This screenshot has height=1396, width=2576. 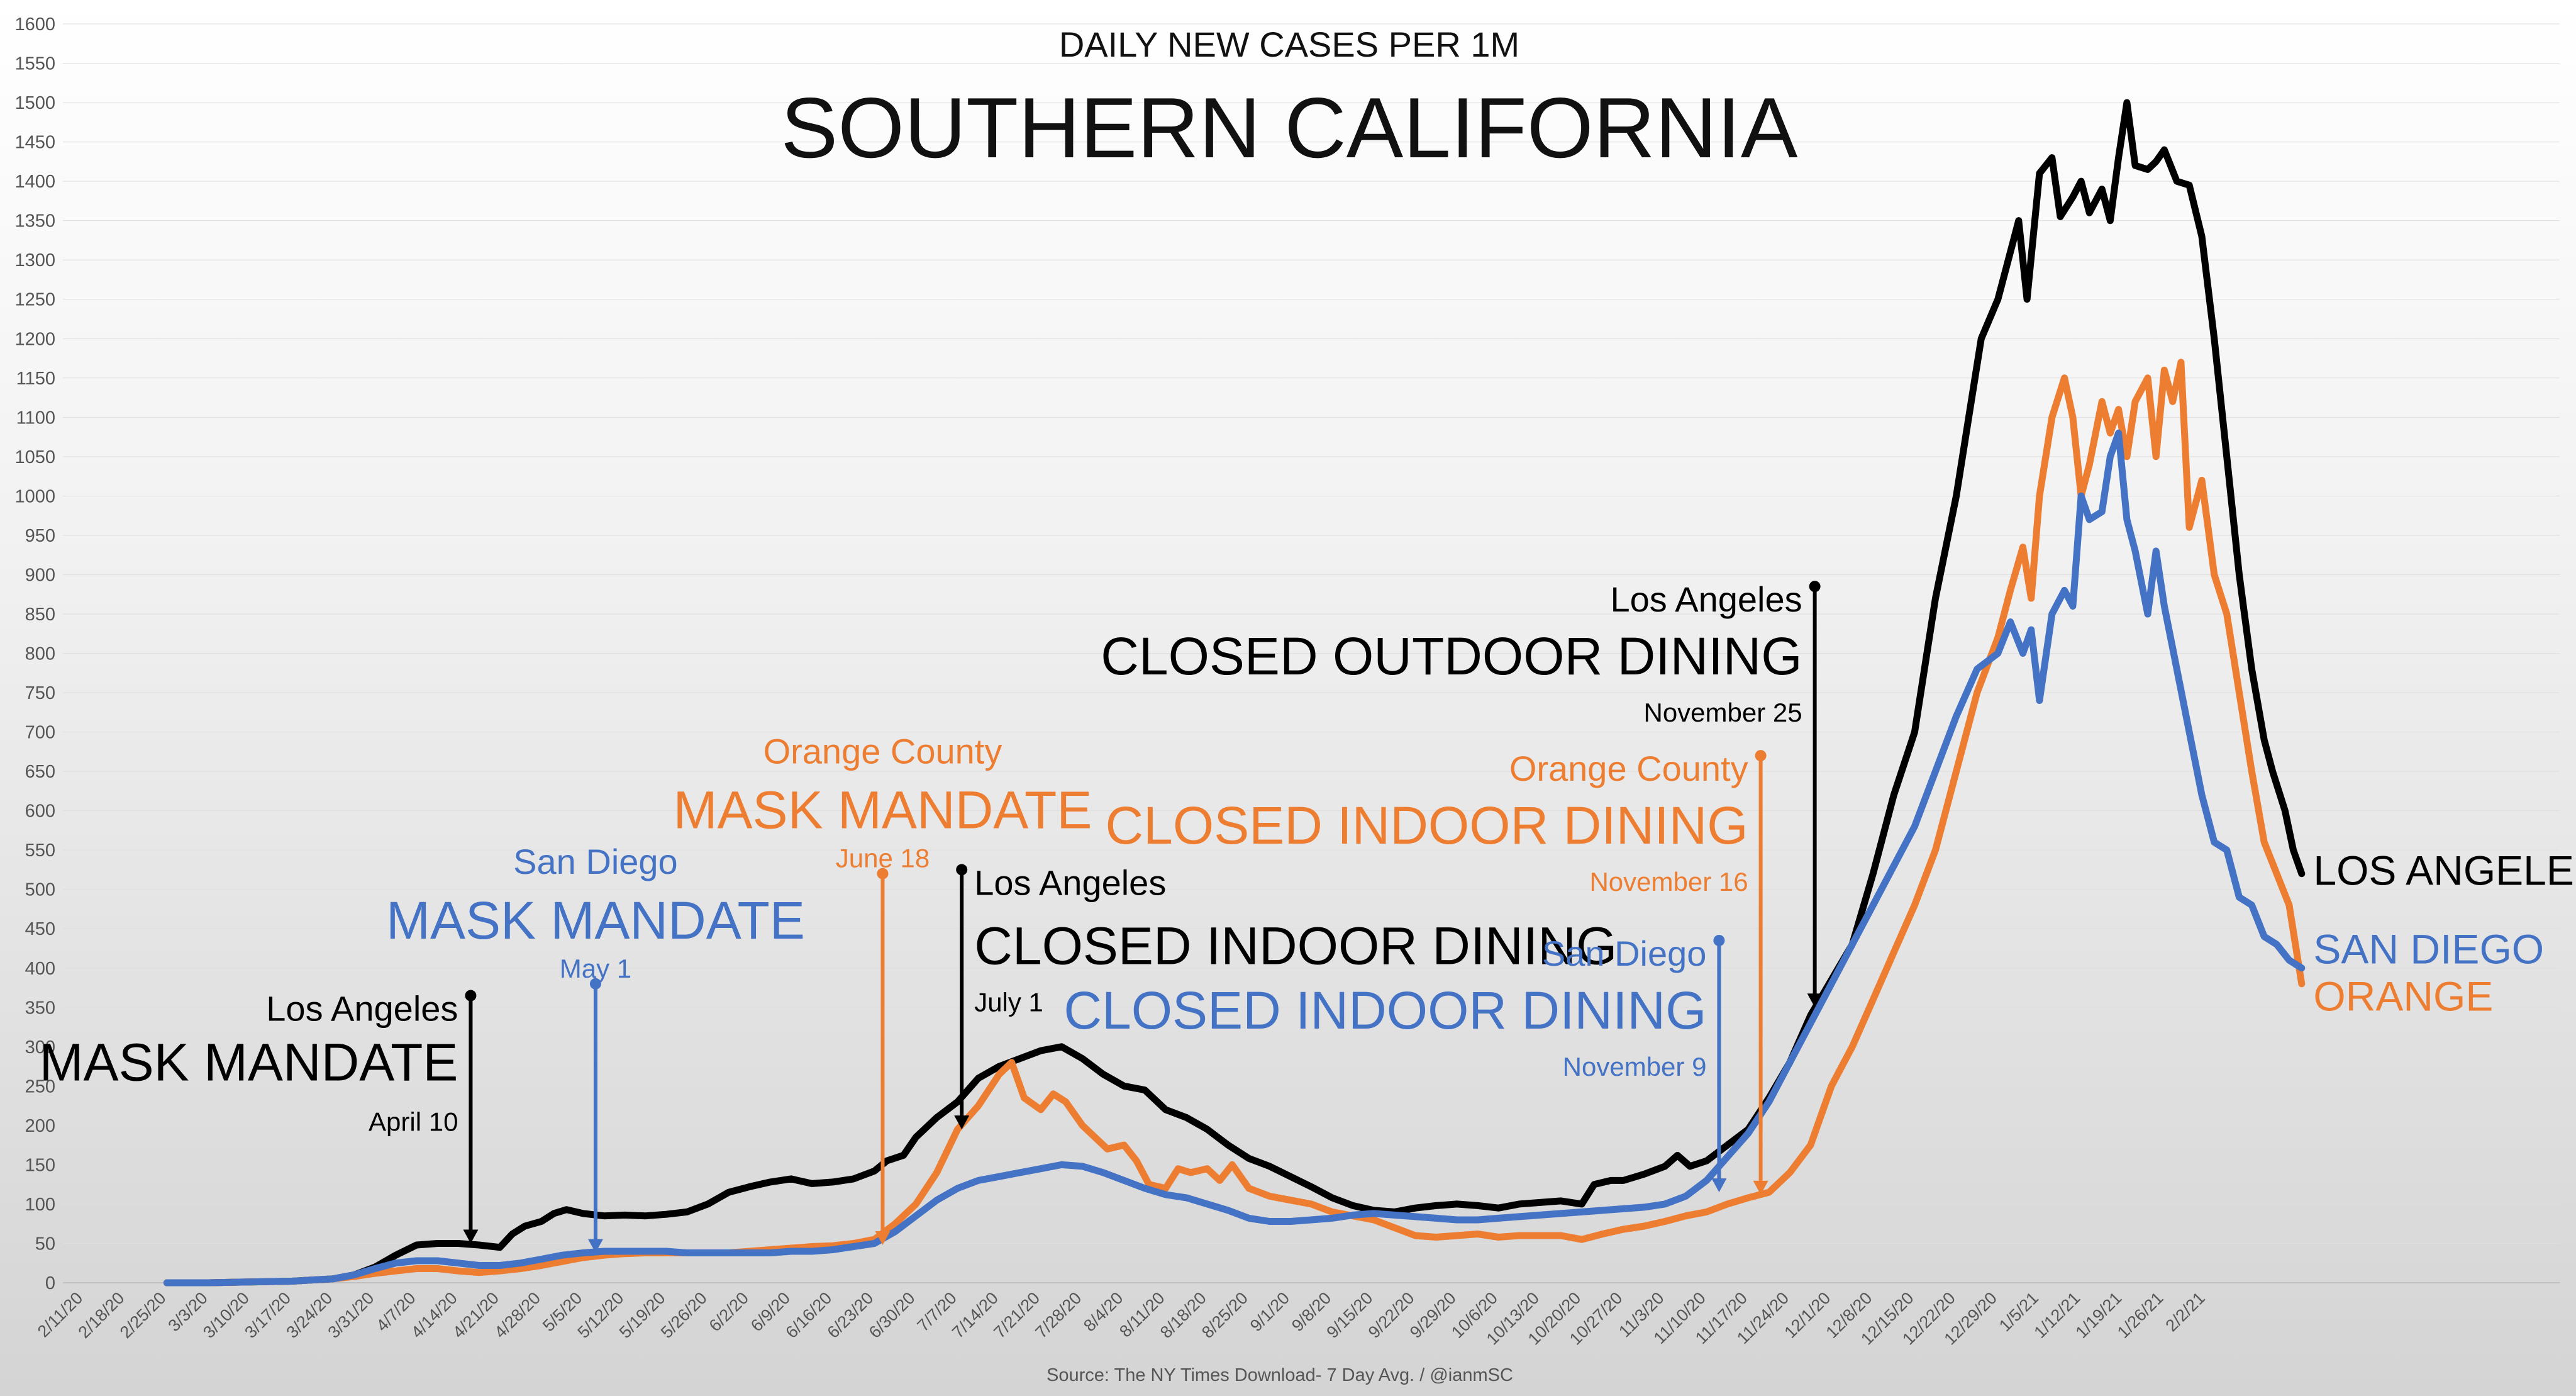 I want to click on y-tick-label: 350, so click(x=40, y=1008).